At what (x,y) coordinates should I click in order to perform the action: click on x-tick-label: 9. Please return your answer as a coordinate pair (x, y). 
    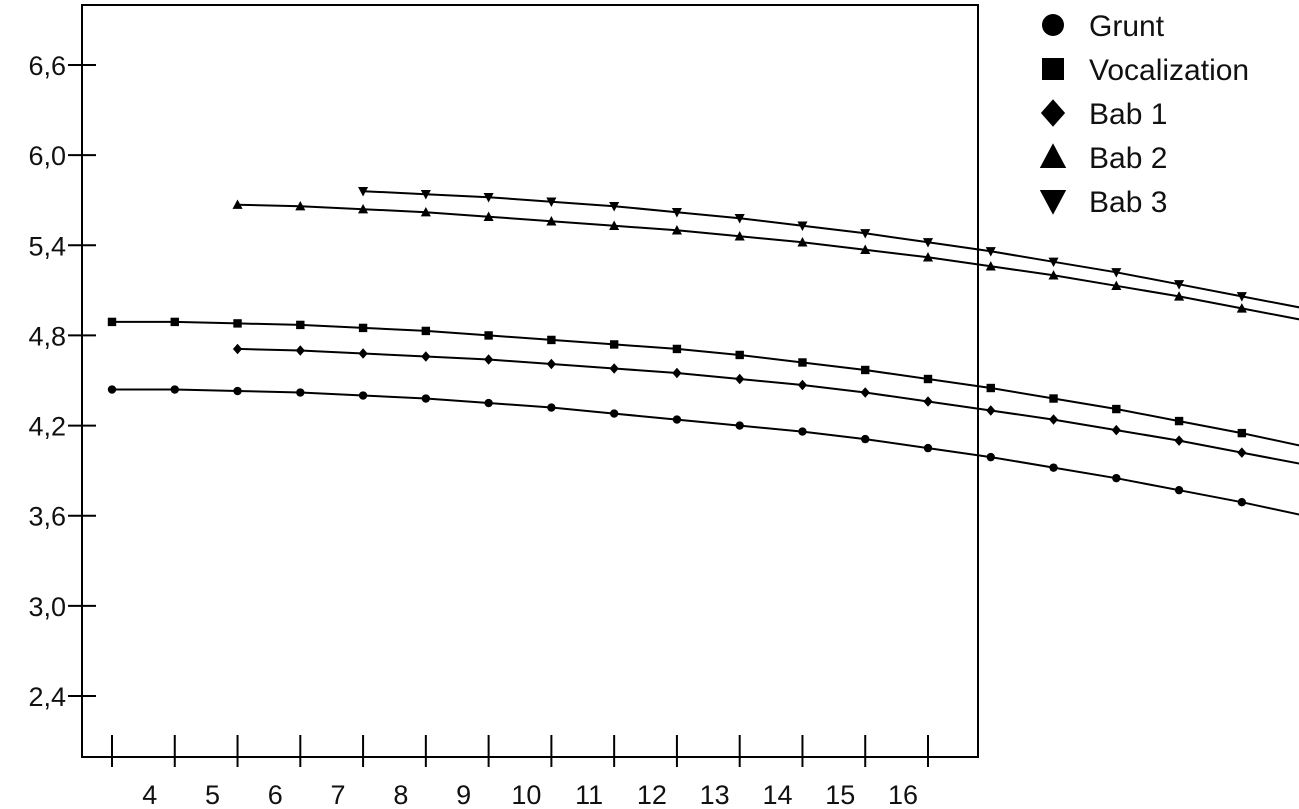
    Looking at the image, I should click on (463, 794).